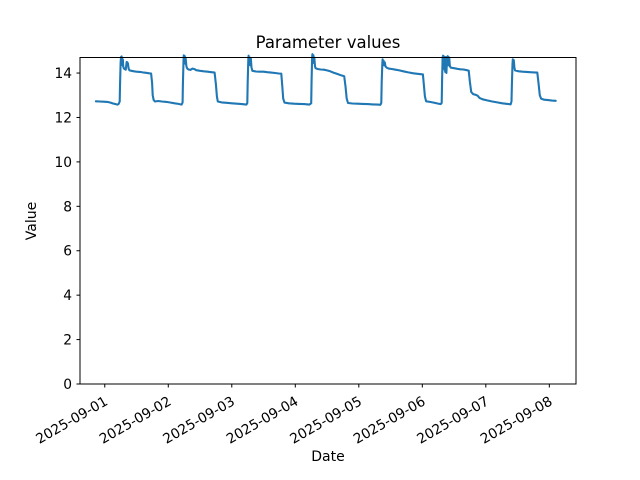 The image size is (640, 480). What do you see at coordinates (32, 221) in the screenshot?
I see `y-axis-label: Value` at bounding box center [32, 221].